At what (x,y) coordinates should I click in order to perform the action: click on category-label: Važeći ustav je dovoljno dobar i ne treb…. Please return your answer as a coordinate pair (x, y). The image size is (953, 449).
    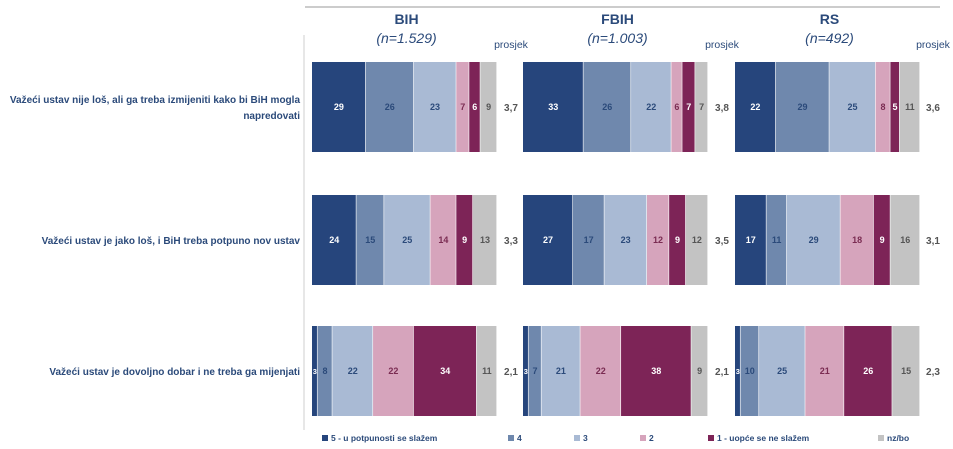
    Looking at the image, I should click on (174, 372).